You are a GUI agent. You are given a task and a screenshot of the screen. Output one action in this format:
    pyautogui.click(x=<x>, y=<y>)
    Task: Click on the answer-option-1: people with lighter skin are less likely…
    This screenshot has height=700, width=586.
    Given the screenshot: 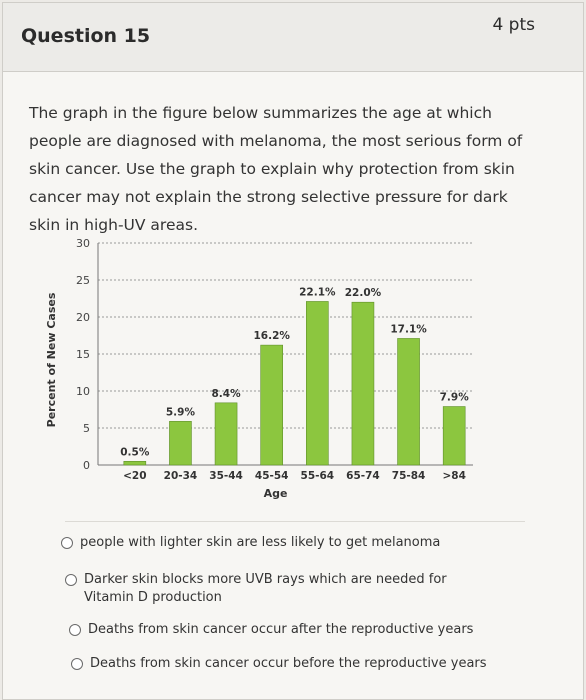 What is the action you would take?
    pyautogui.click(x=291, y=543)
    